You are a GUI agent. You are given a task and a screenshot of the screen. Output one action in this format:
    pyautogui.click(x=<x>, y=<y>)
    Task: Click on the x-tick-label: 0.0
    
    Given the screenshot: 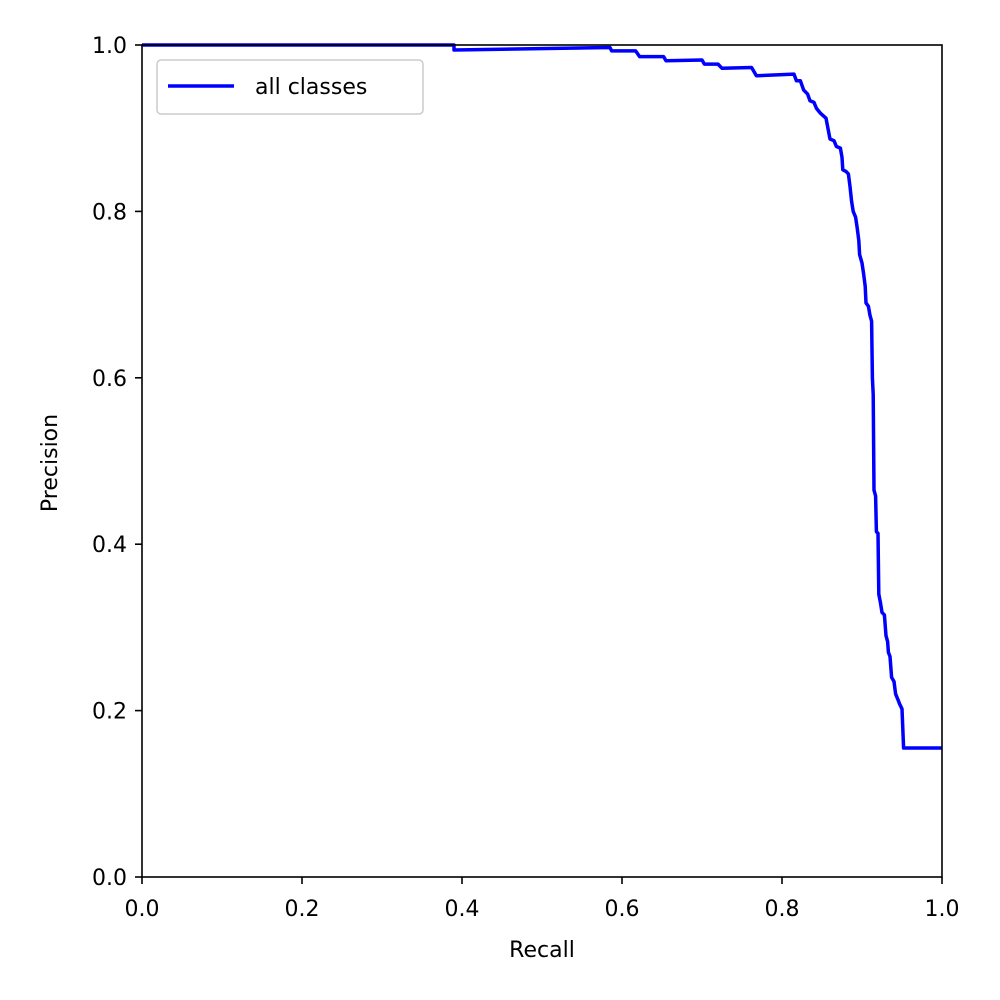 What is the action you would take?
    pyautogui.click(x=142, y=909)
    